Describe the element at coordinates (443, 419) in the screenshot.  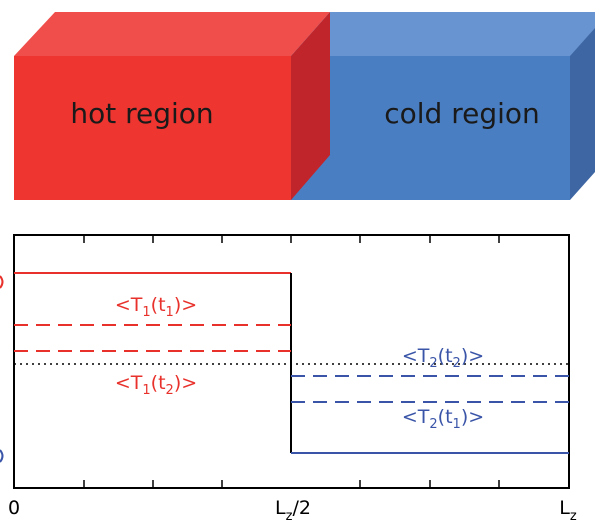
I see `label-t2-t1: <T2(t1)>` at that location.